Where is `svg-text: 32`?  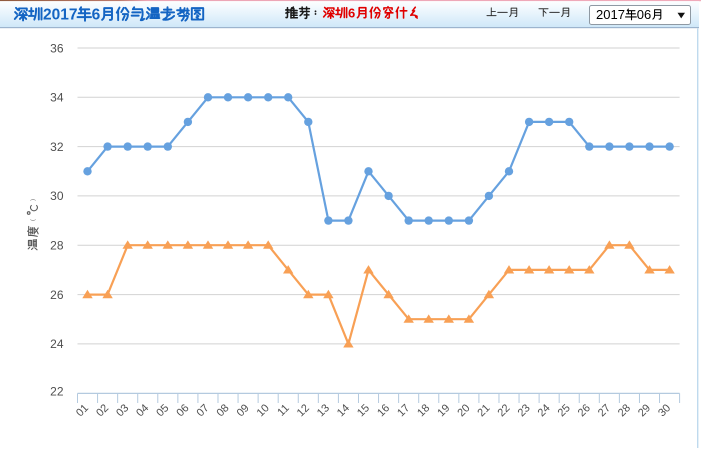
svg-text: 32 is located at coordinates (57, 147).